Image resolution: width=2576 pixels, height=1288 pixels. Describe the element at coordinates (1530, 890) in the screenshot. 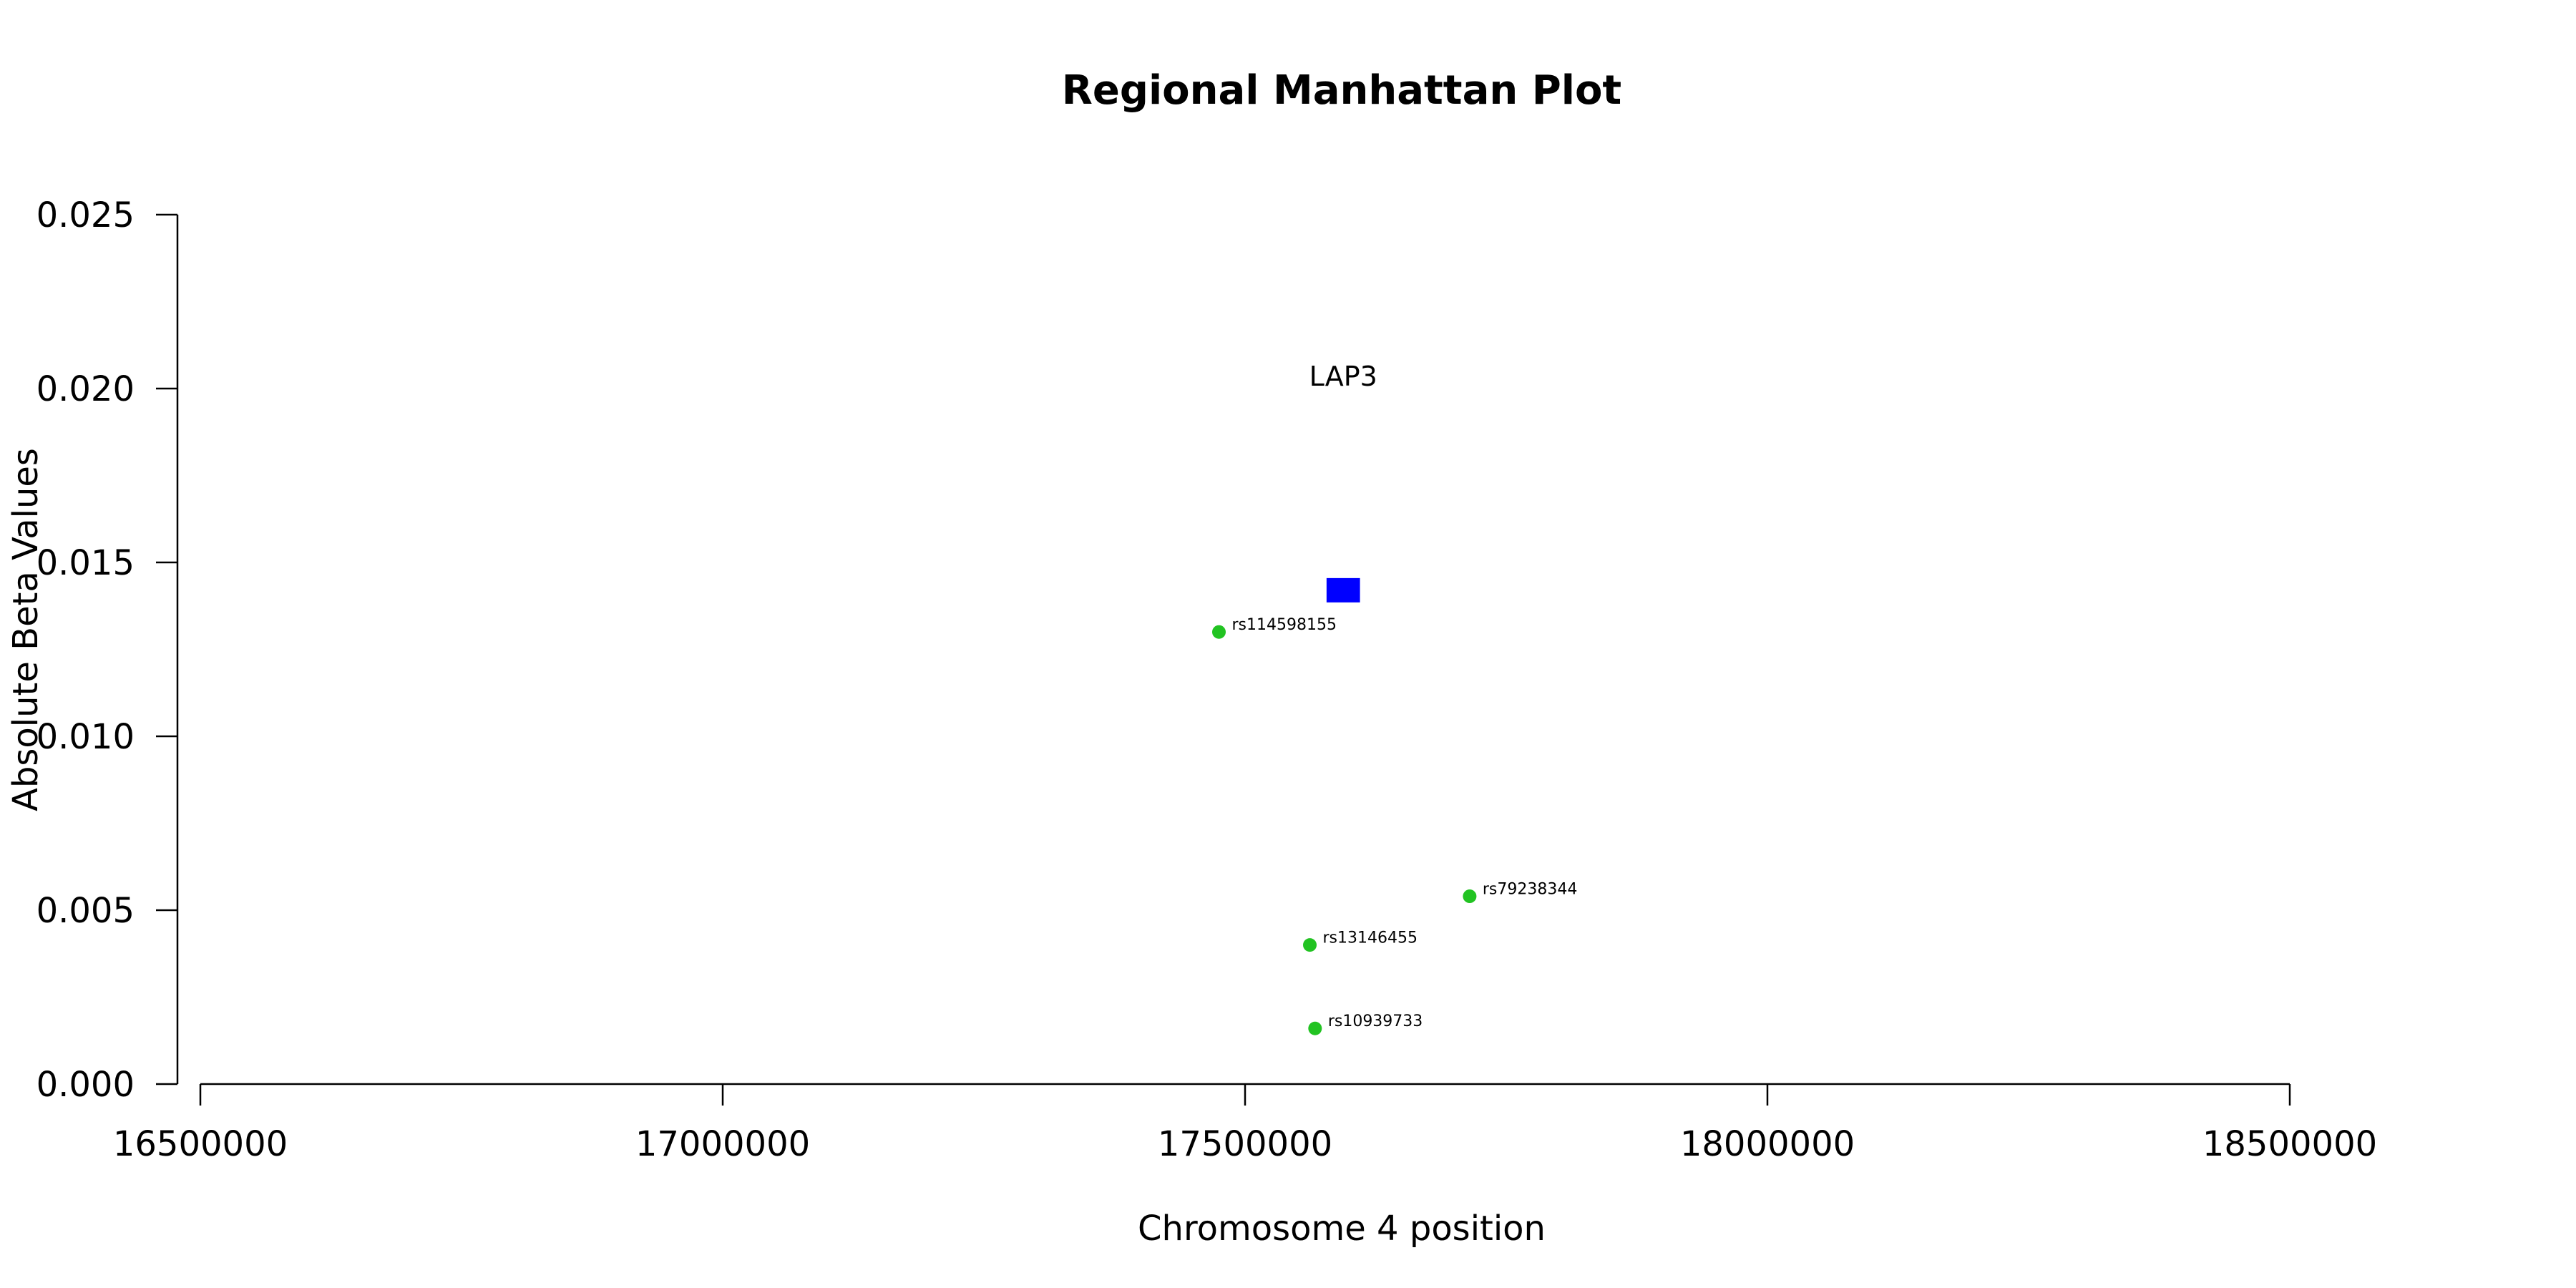

I see `snp-label: rs79238344` at that location.